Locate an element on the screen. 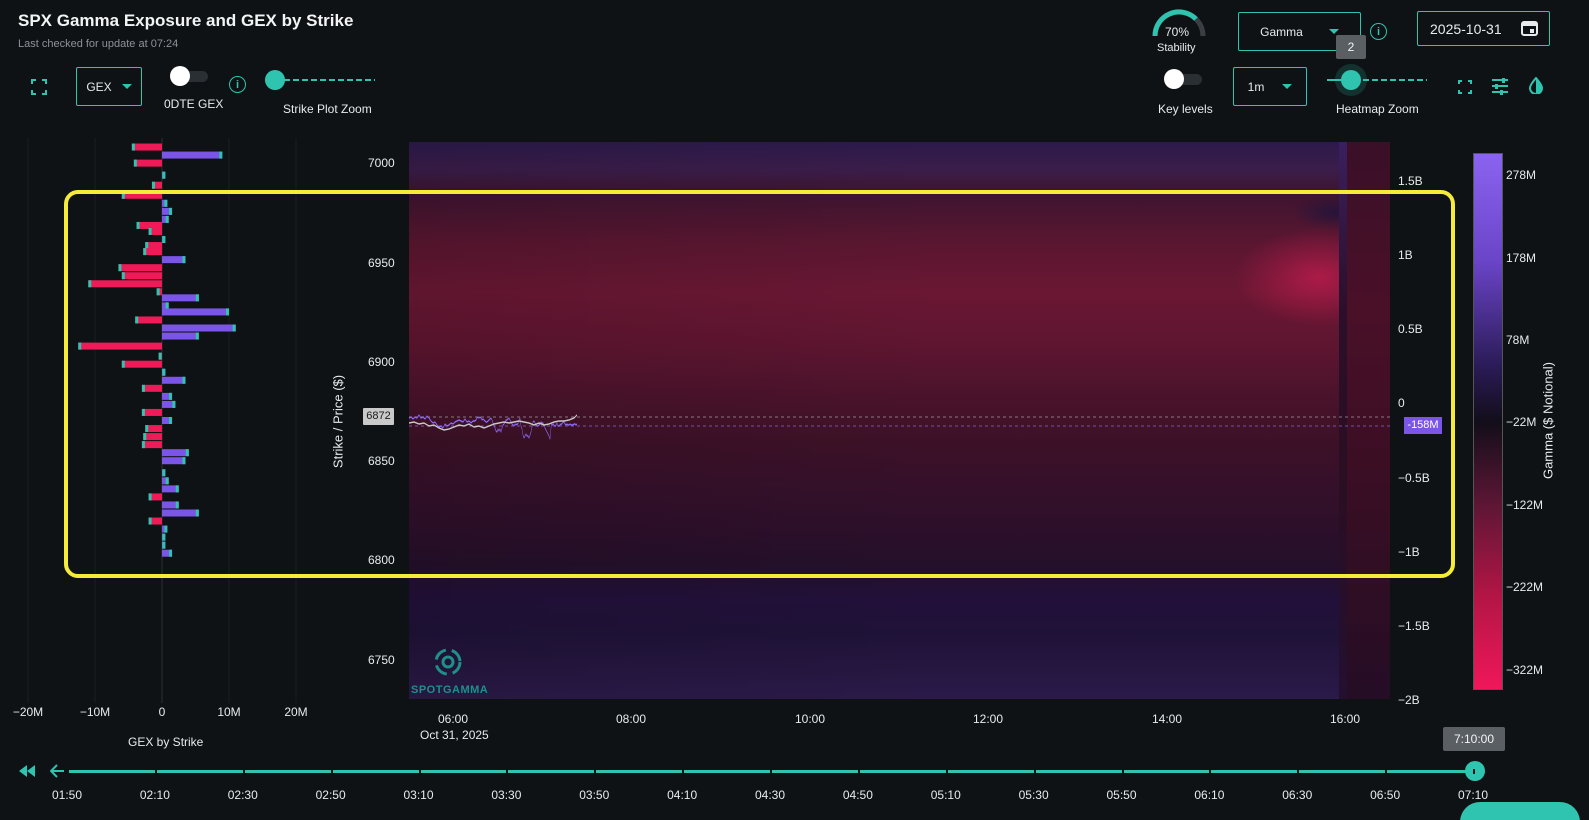 The height and width of the screenshot is (820, 1589). gex-tick-0: 0 is located at coordinates (1401, 403).